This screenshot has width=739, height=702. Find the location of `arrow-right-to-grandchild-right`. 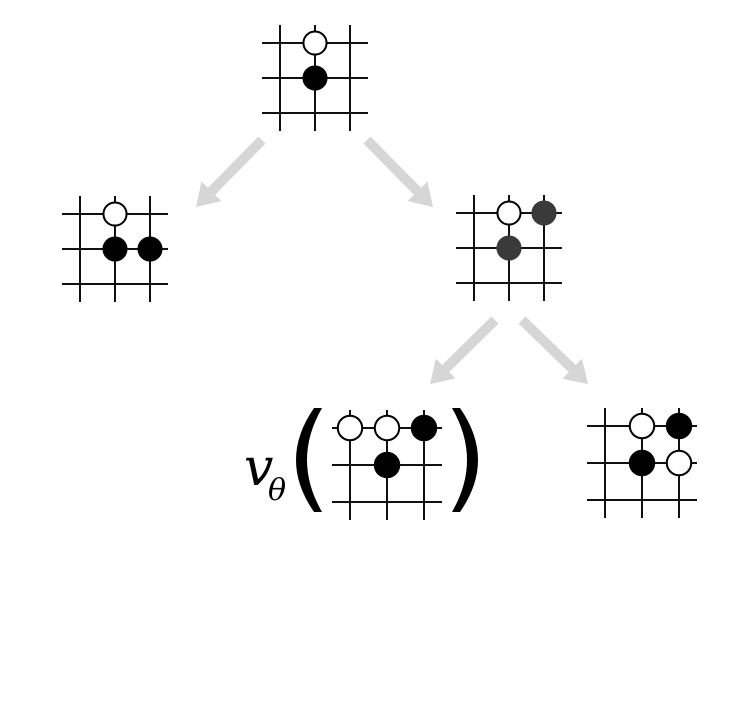

arrow-right-to-grandchild-right is located at coordinates (553, 350).